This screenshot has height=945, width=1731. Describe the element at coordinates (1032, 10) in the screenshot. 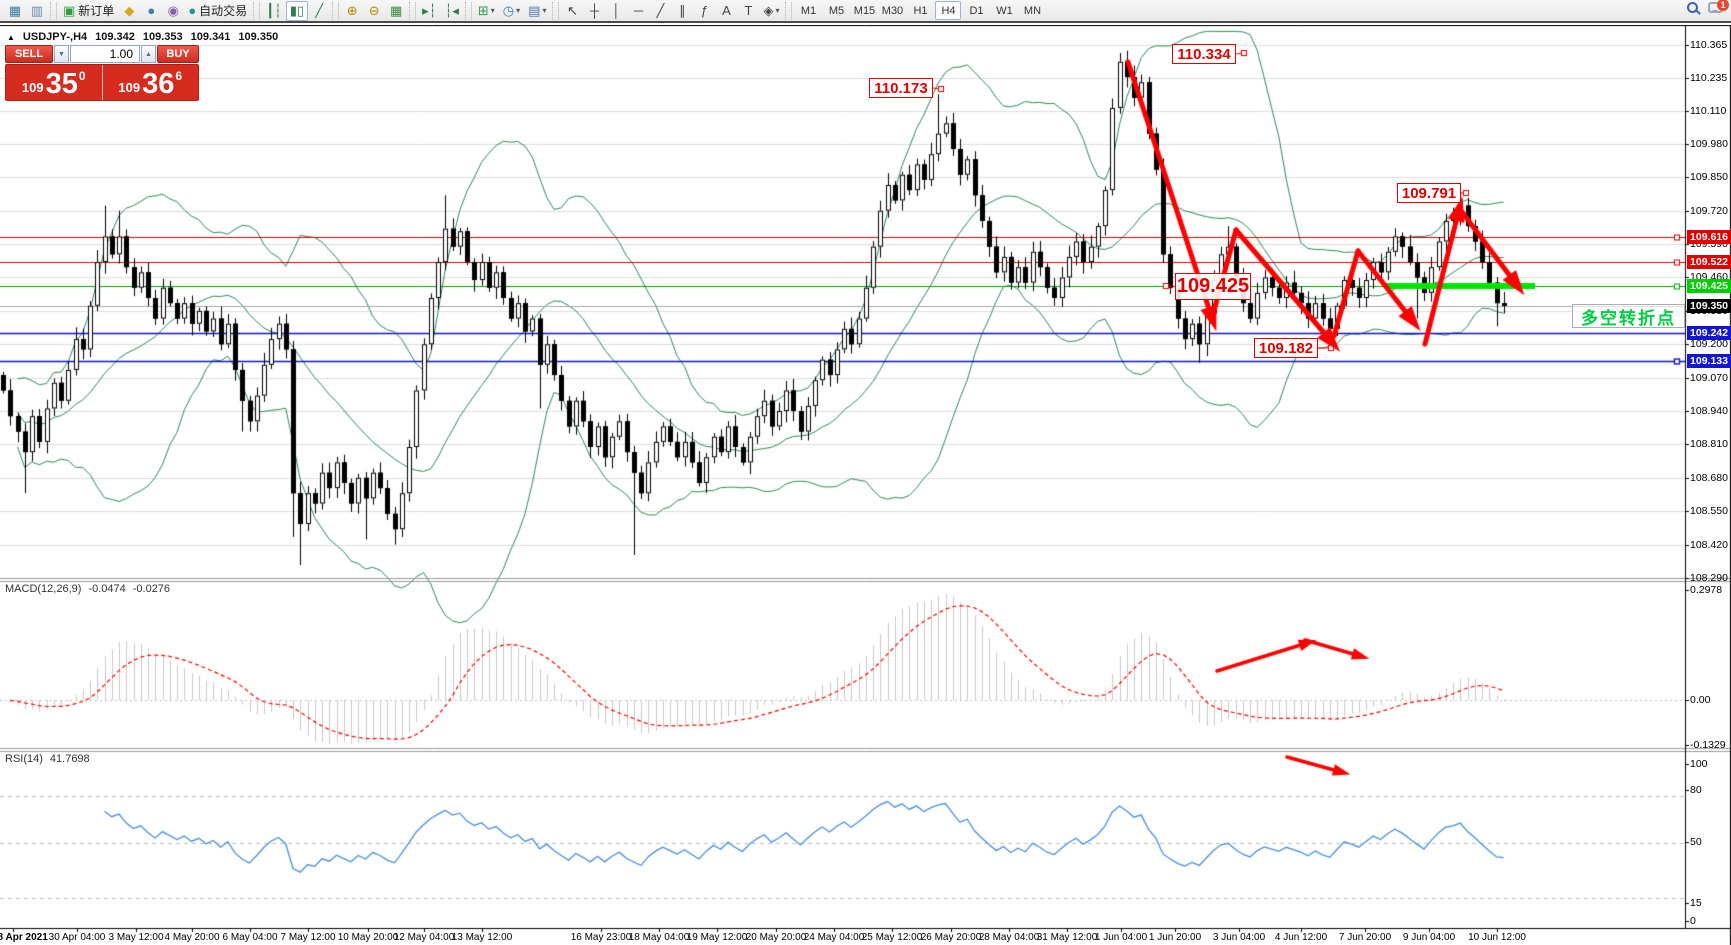

I see `timeframe-button-mn: MN` at that location.